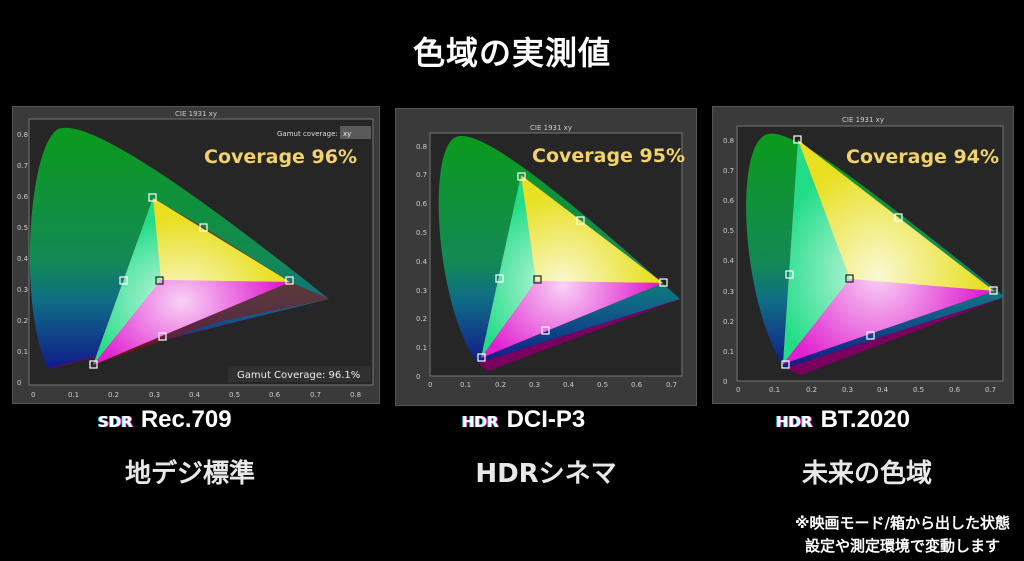  I want to click on page-title: 色域の実測値, so click(511, 53).